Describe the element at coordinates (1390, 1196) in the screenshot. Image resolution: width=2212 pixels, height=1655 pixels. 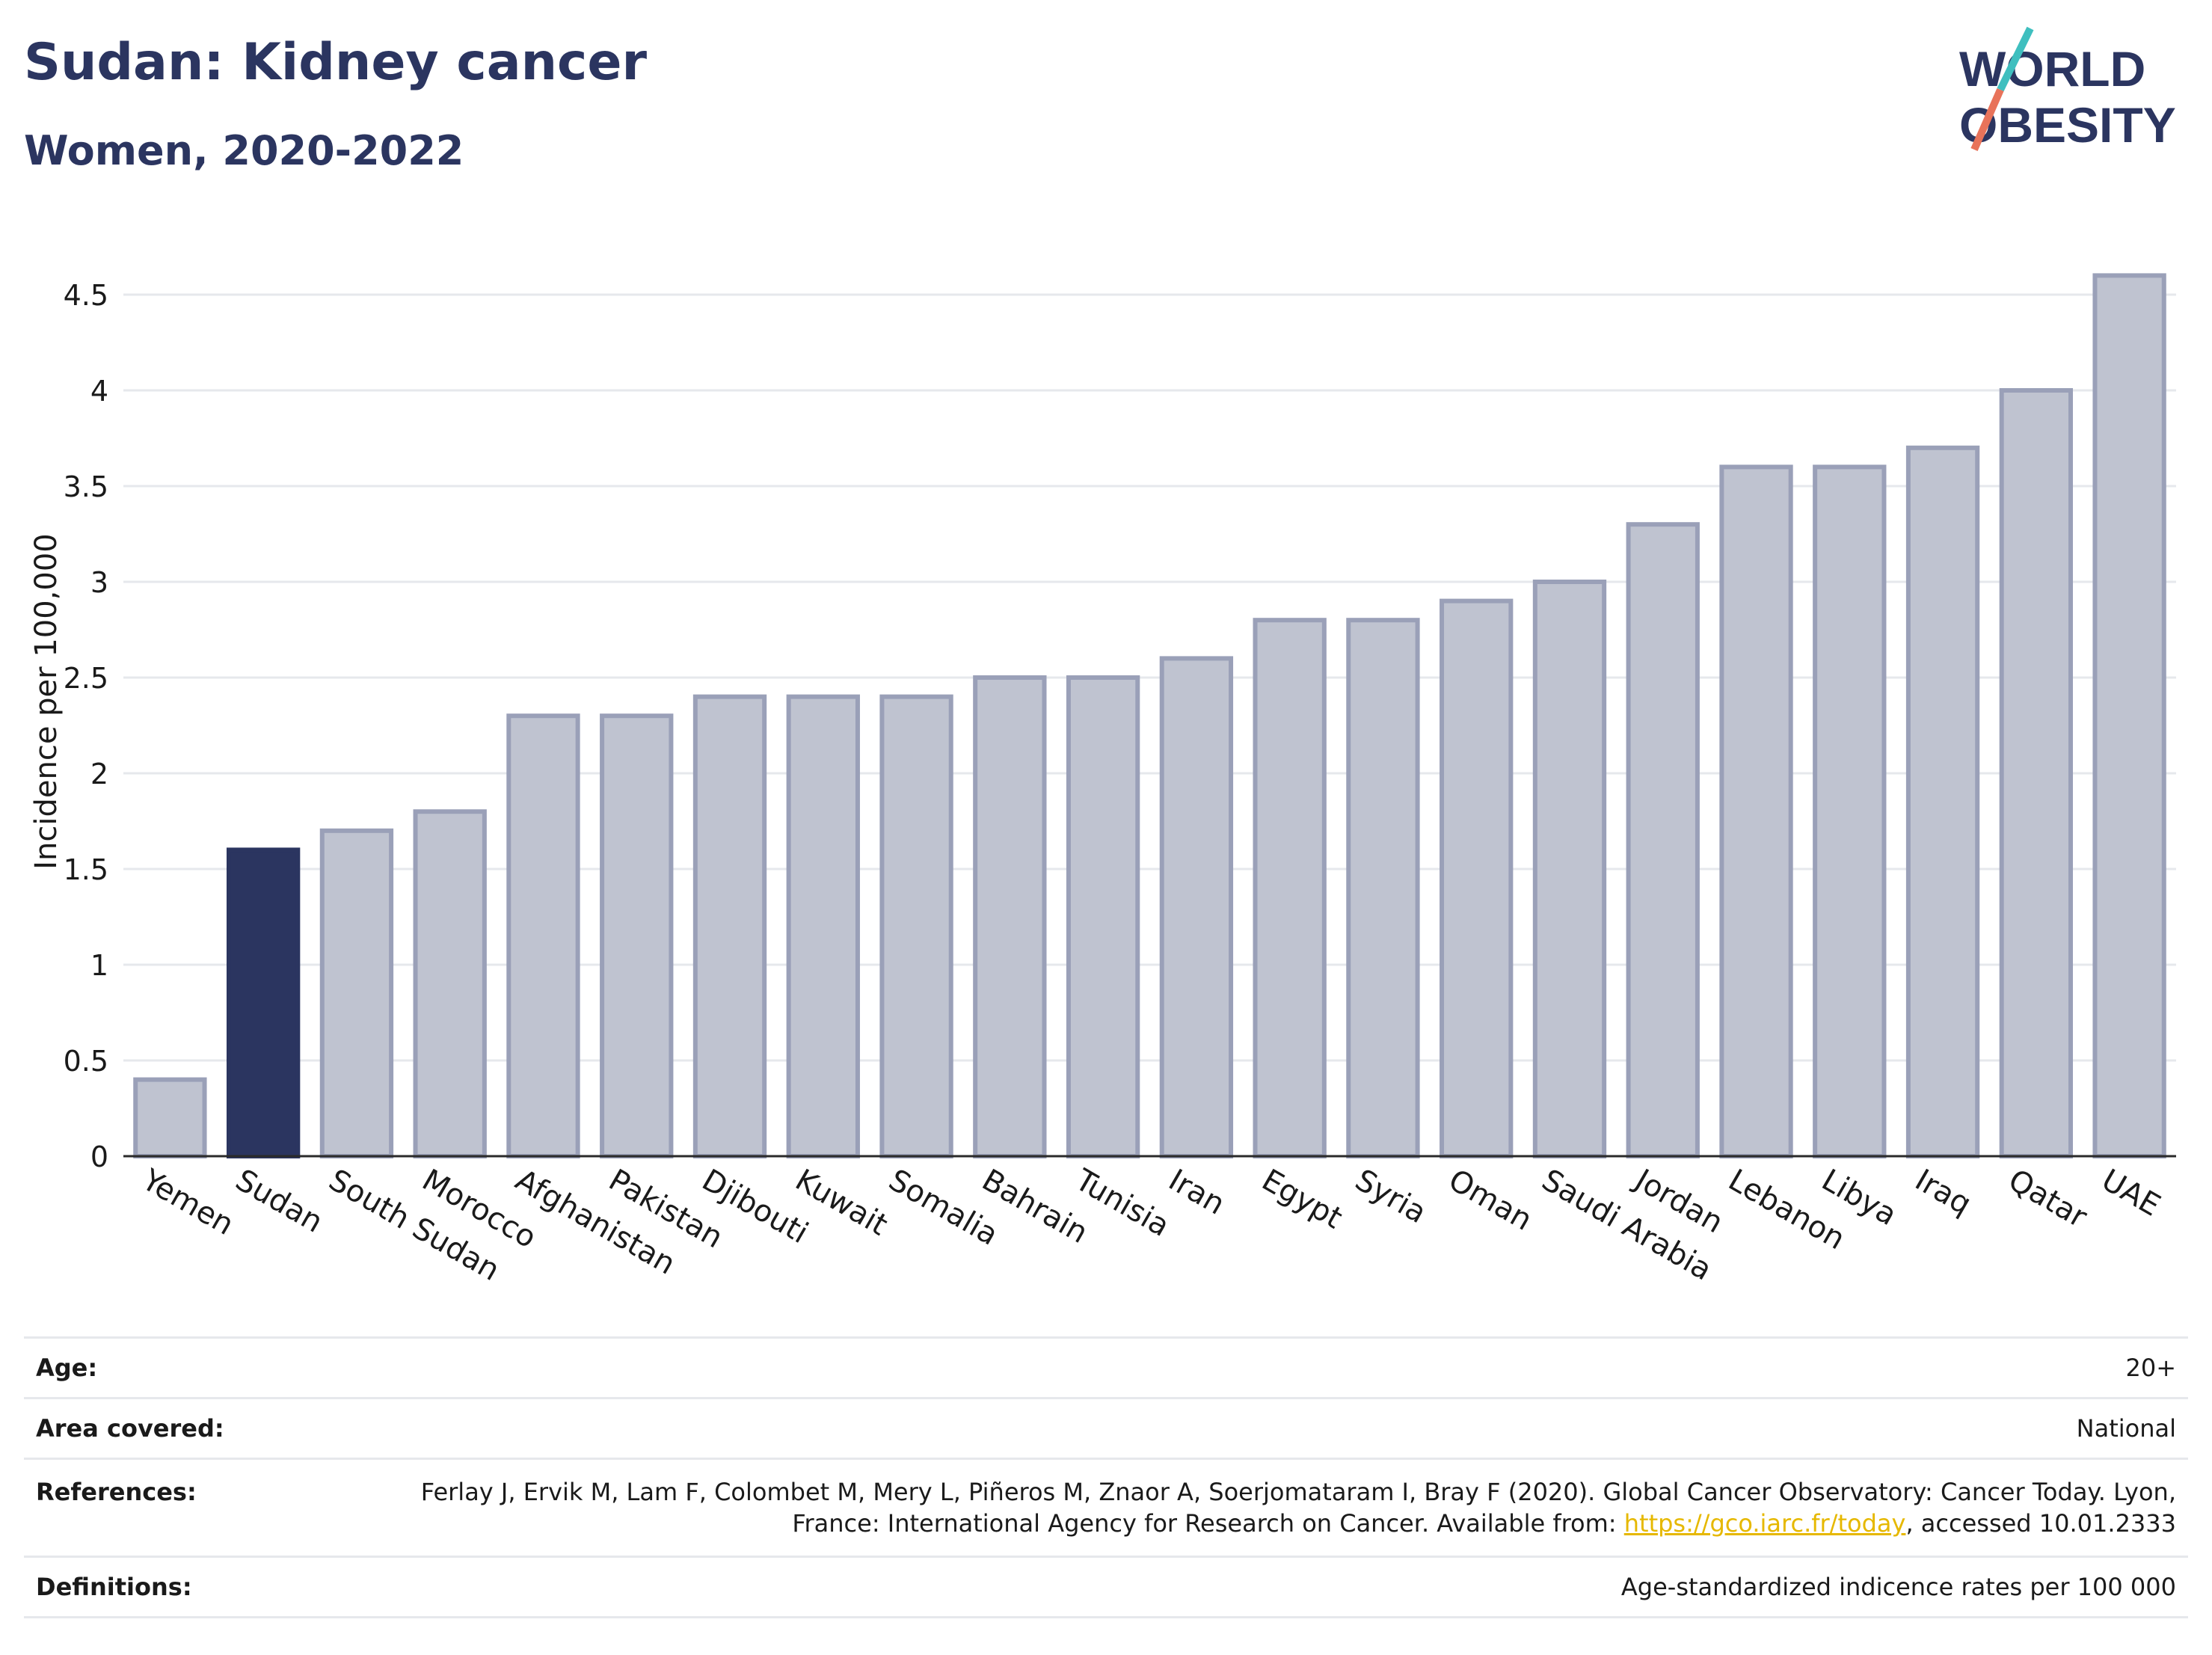
I see `x-tick-label: Syria` at that location.